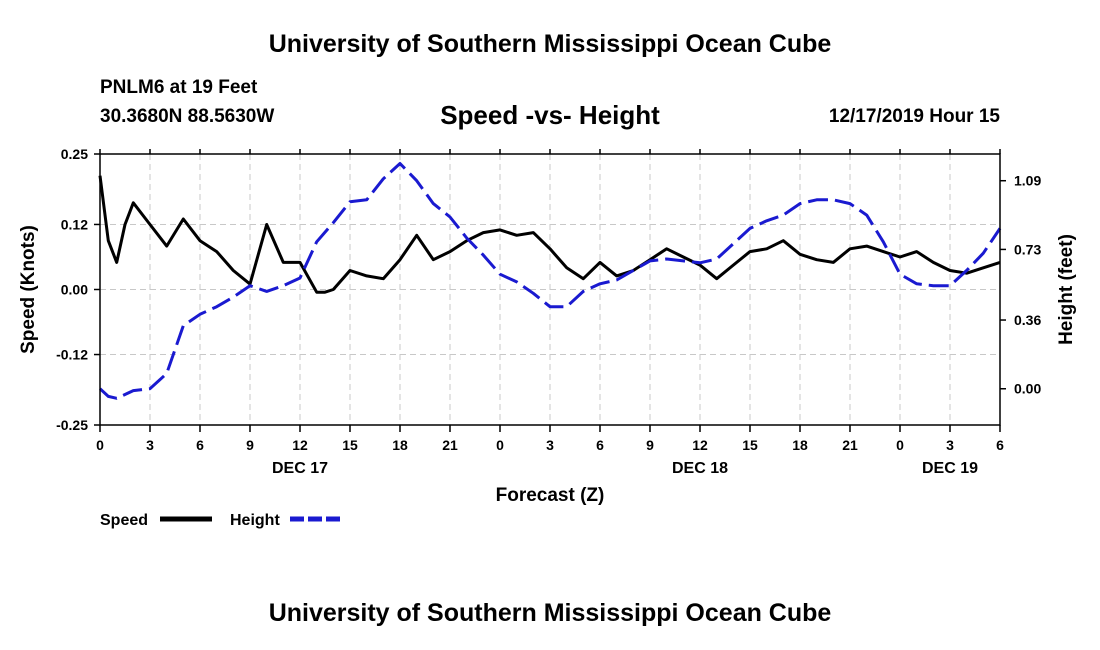 This screenshot has height=650, width=1100. What do you see at coordinates (187, 116) in the screenshot?
I see `station-coordinates: 30.3680N 88.5630W` at bounding box center [187, 116].